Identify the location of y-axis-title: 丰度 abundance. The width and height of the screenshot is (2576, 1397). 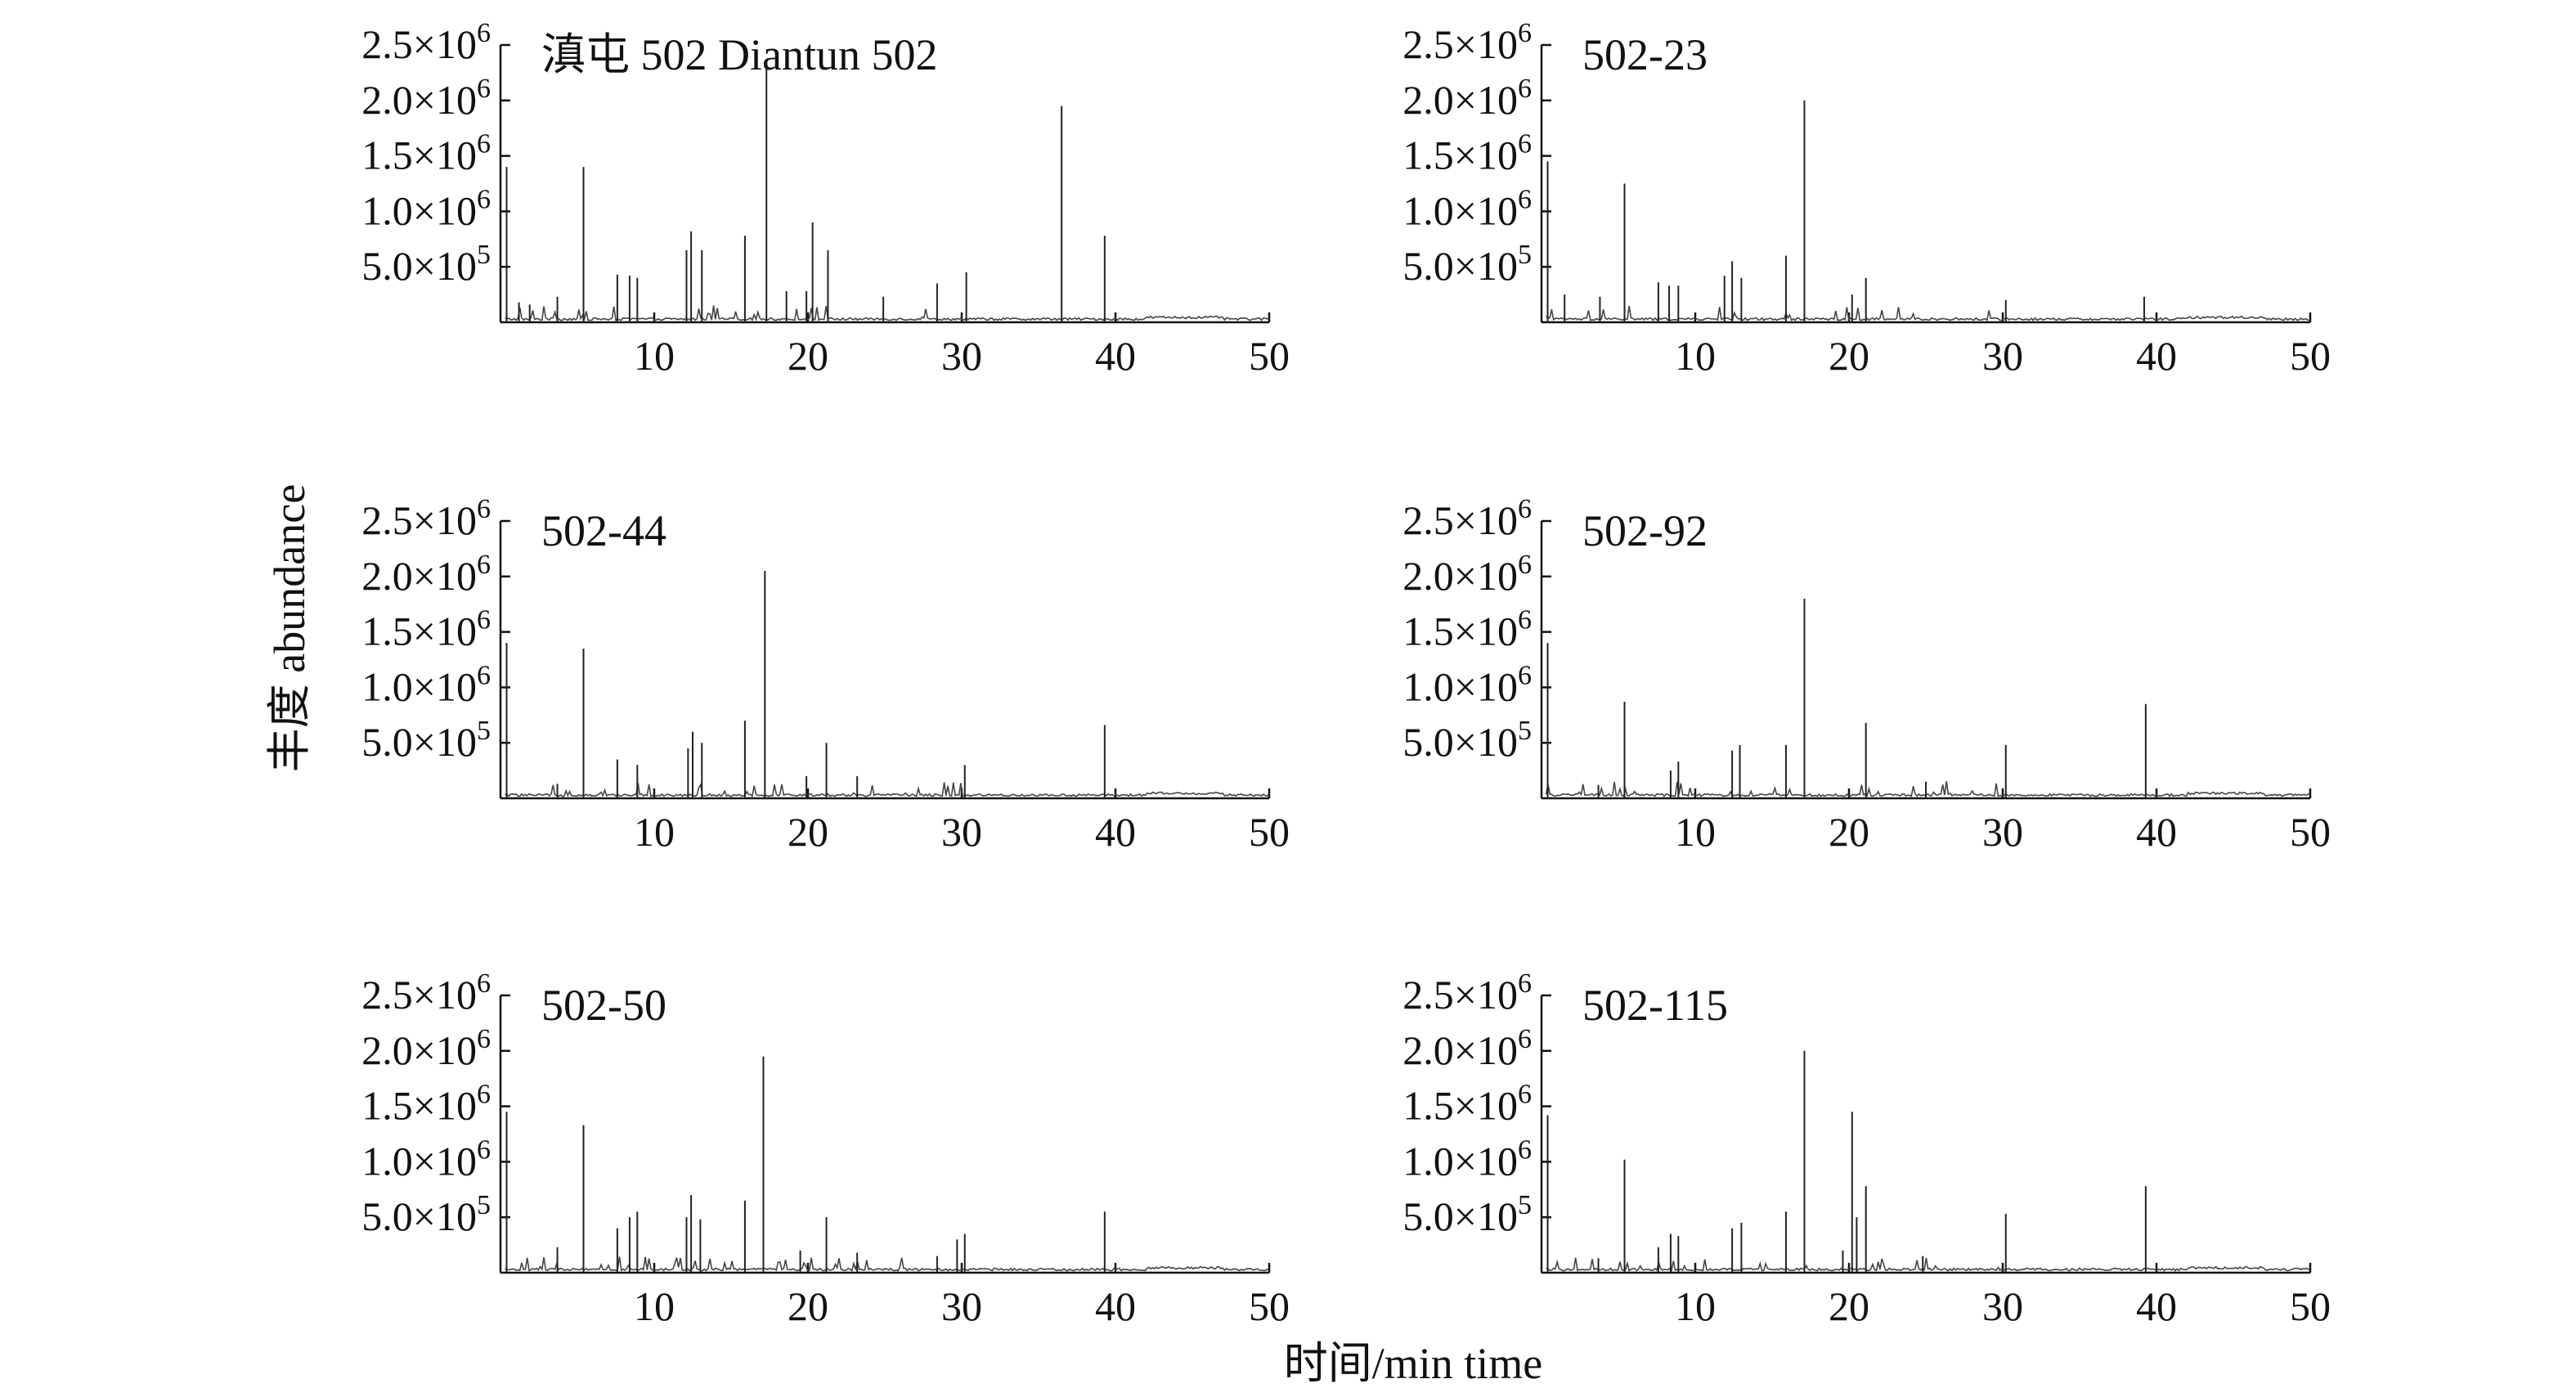
(290, 628).